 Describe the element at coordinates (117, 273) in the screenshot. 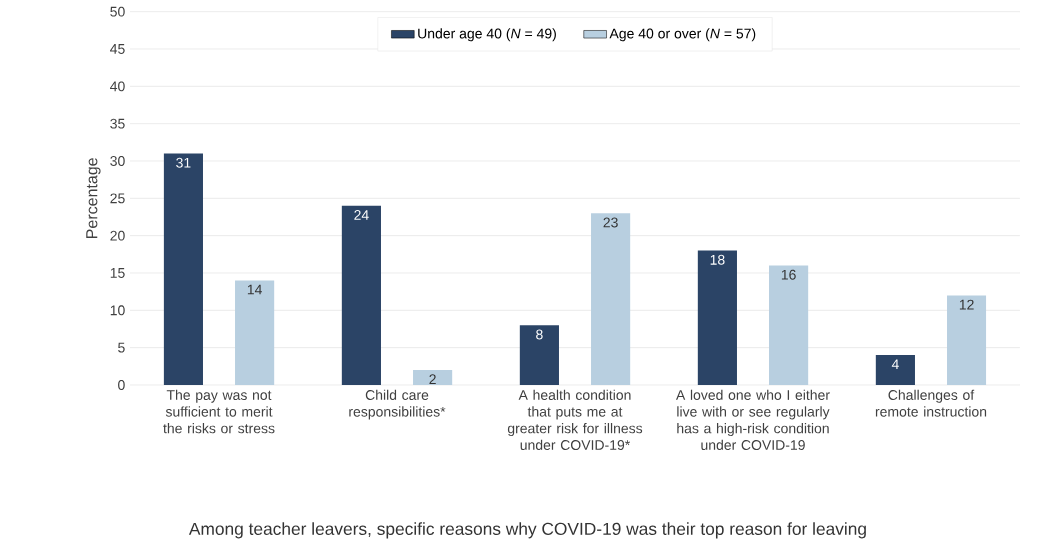

I see `y-tick-label: 15` at that location.